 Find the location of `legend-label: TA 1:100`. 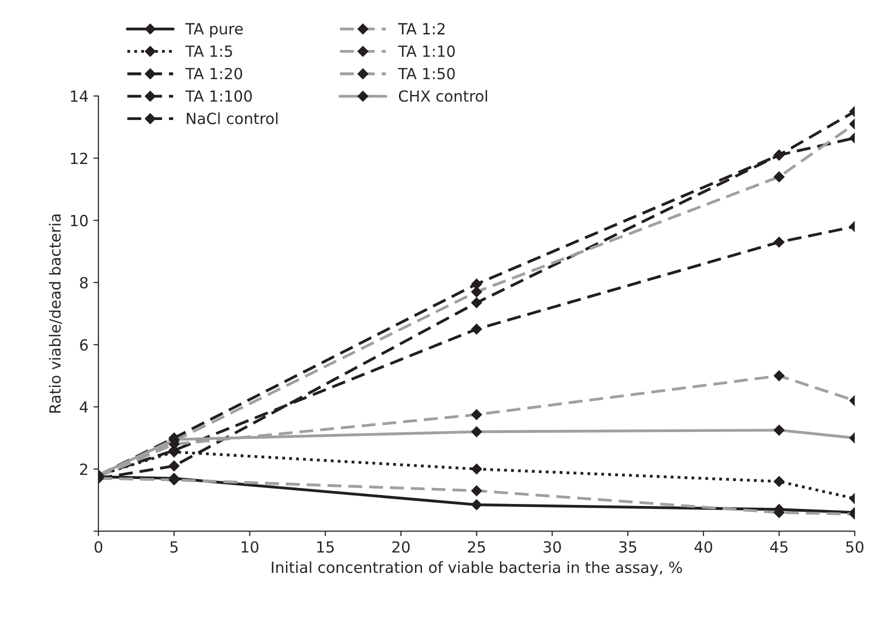

legend-label: TA 1:100 is located at coordinates (218, 96).